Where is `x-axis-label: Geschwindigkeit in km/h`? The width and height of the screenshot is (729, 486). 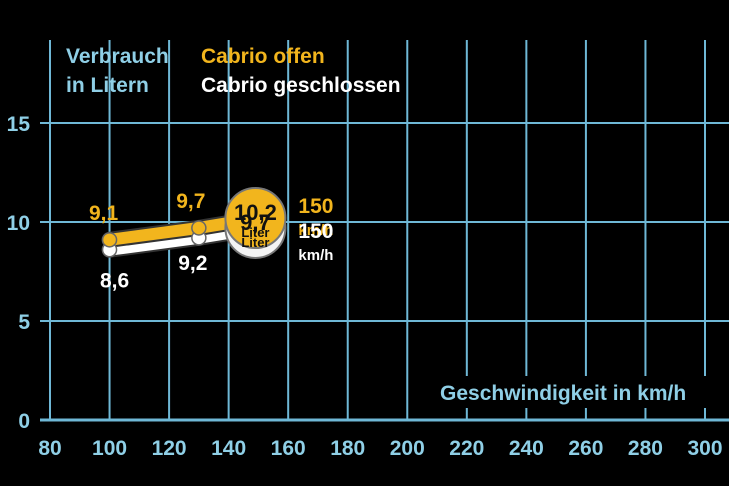
x-axis-label: Geschwindigkeit in km/h is located at coordinates (563, 393).